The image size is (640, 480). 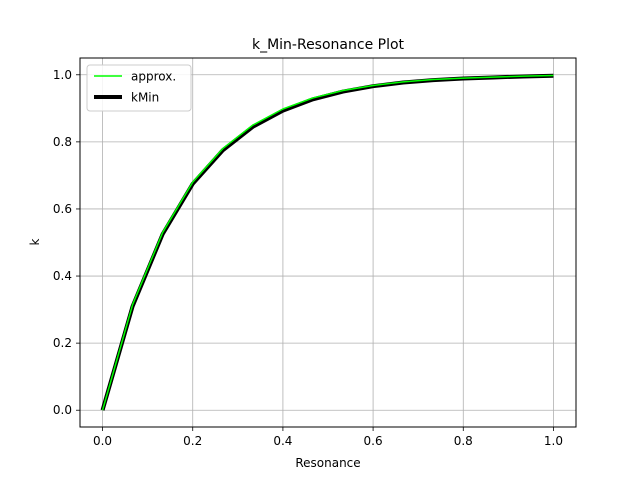 What do you see at coordinates (62, 276) in the screenshot?
I see `y-tick-label: 0.4` at bounding box center [62, 276].